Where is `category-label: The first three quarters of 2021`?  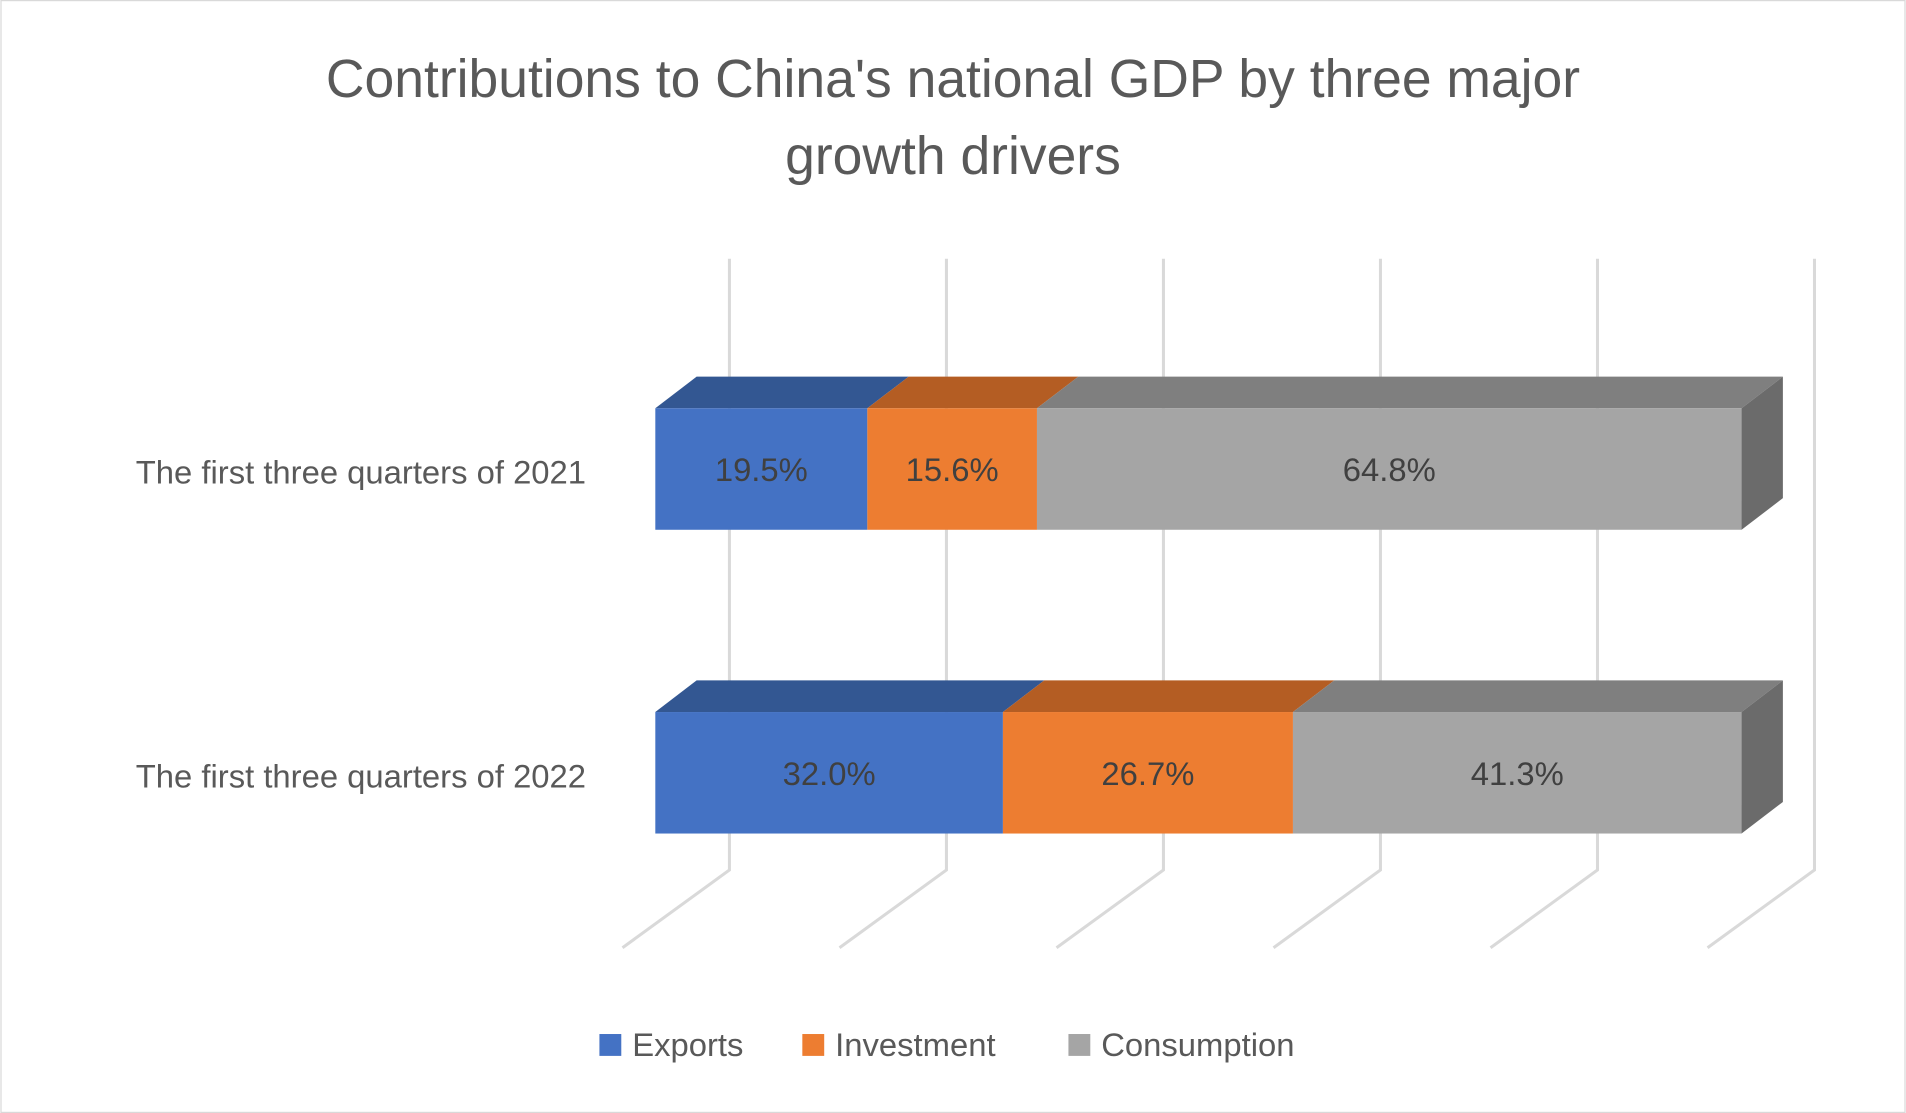
category-label: The first three quarters of 2021 is located at coordinates (361, 472).